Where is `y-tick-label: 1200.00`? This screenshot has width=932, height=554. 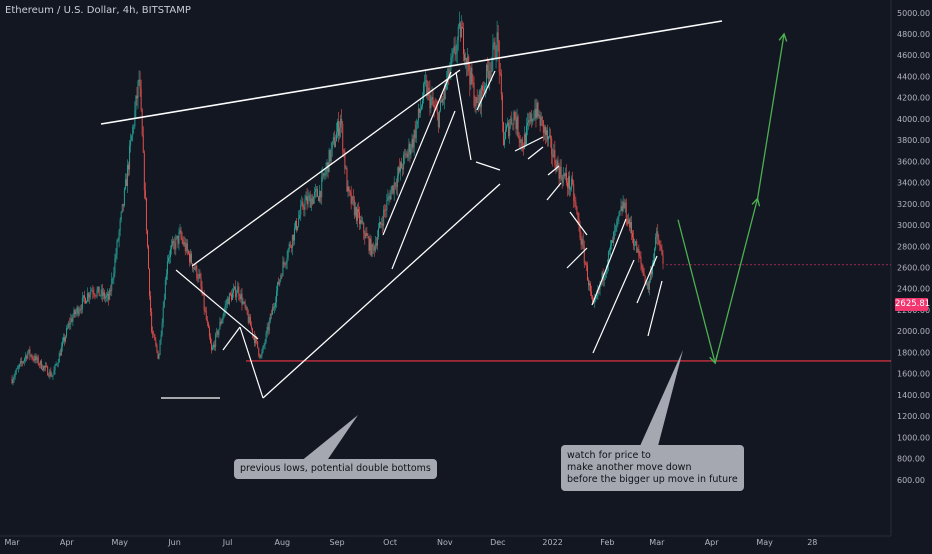 y-tick-label: 1200.00 is located at coordinates (913, 416).